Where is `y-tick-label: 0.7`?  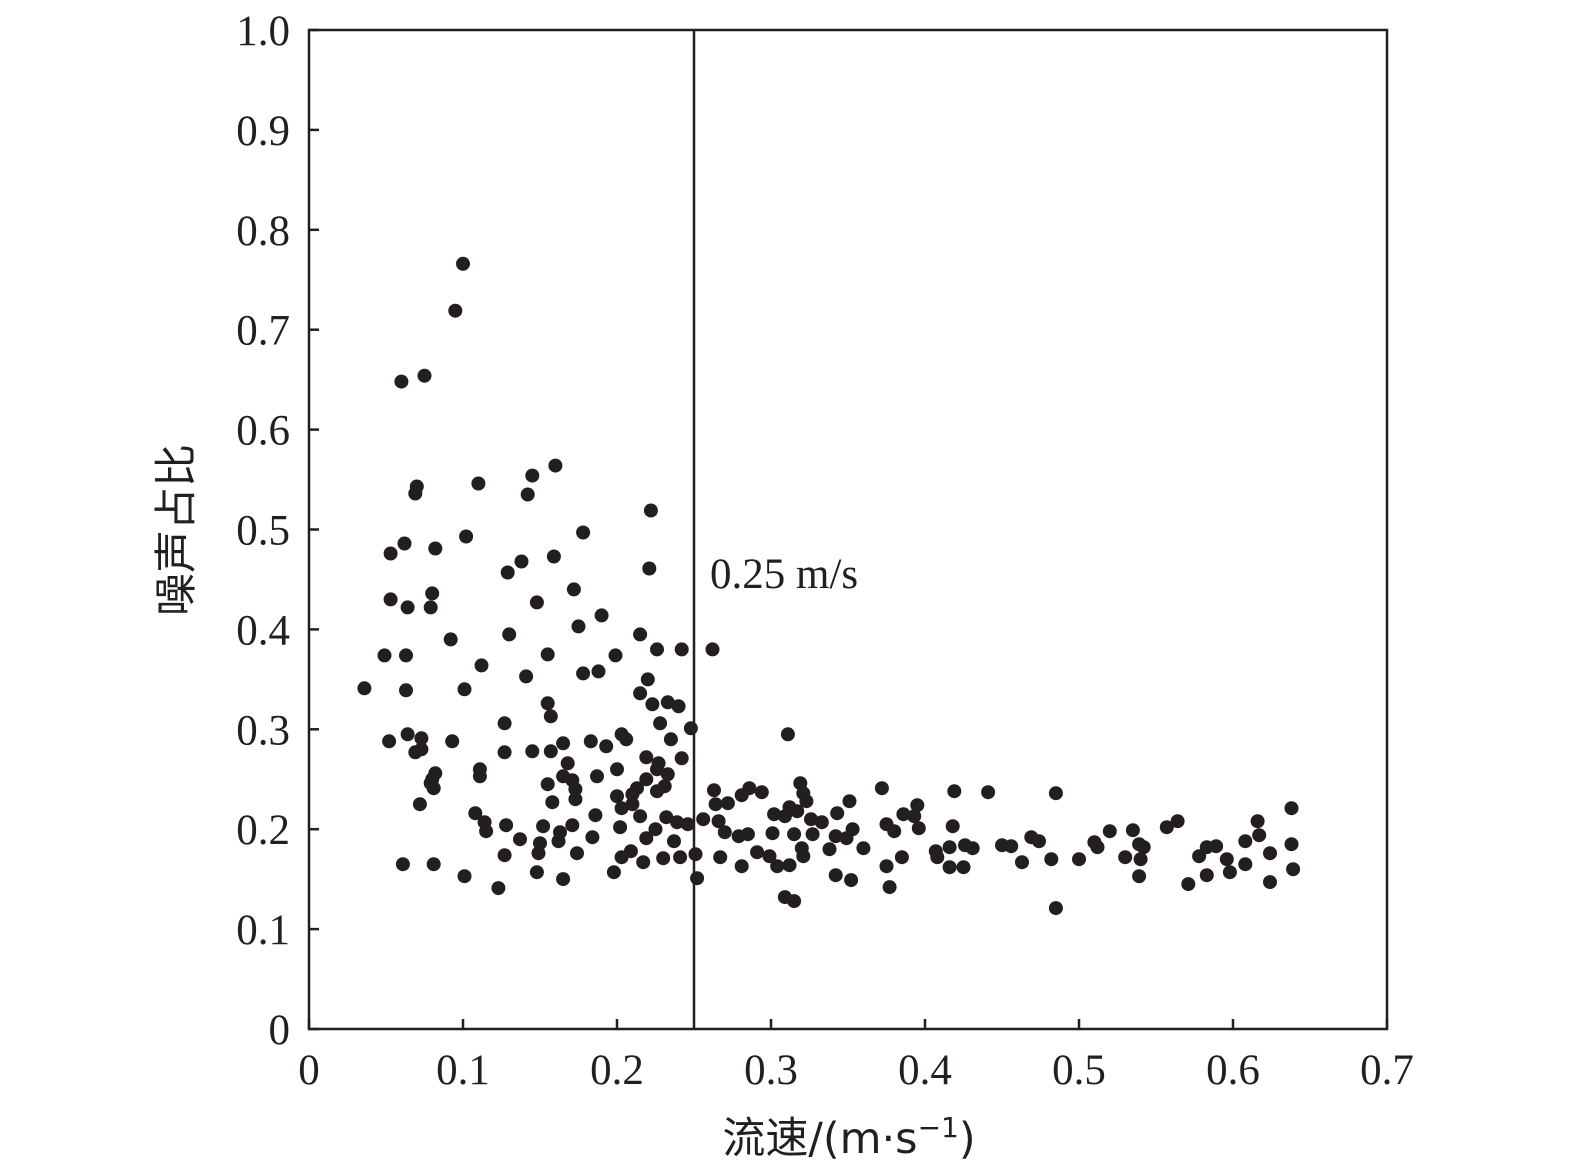 y-tick-label: 0.7 is located at coordinates (263, 331).